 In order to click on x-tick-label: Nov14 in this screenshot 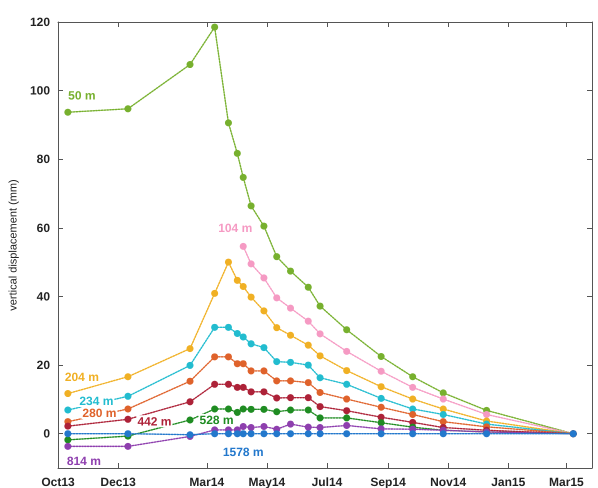, I will do `click(448, 481)`.